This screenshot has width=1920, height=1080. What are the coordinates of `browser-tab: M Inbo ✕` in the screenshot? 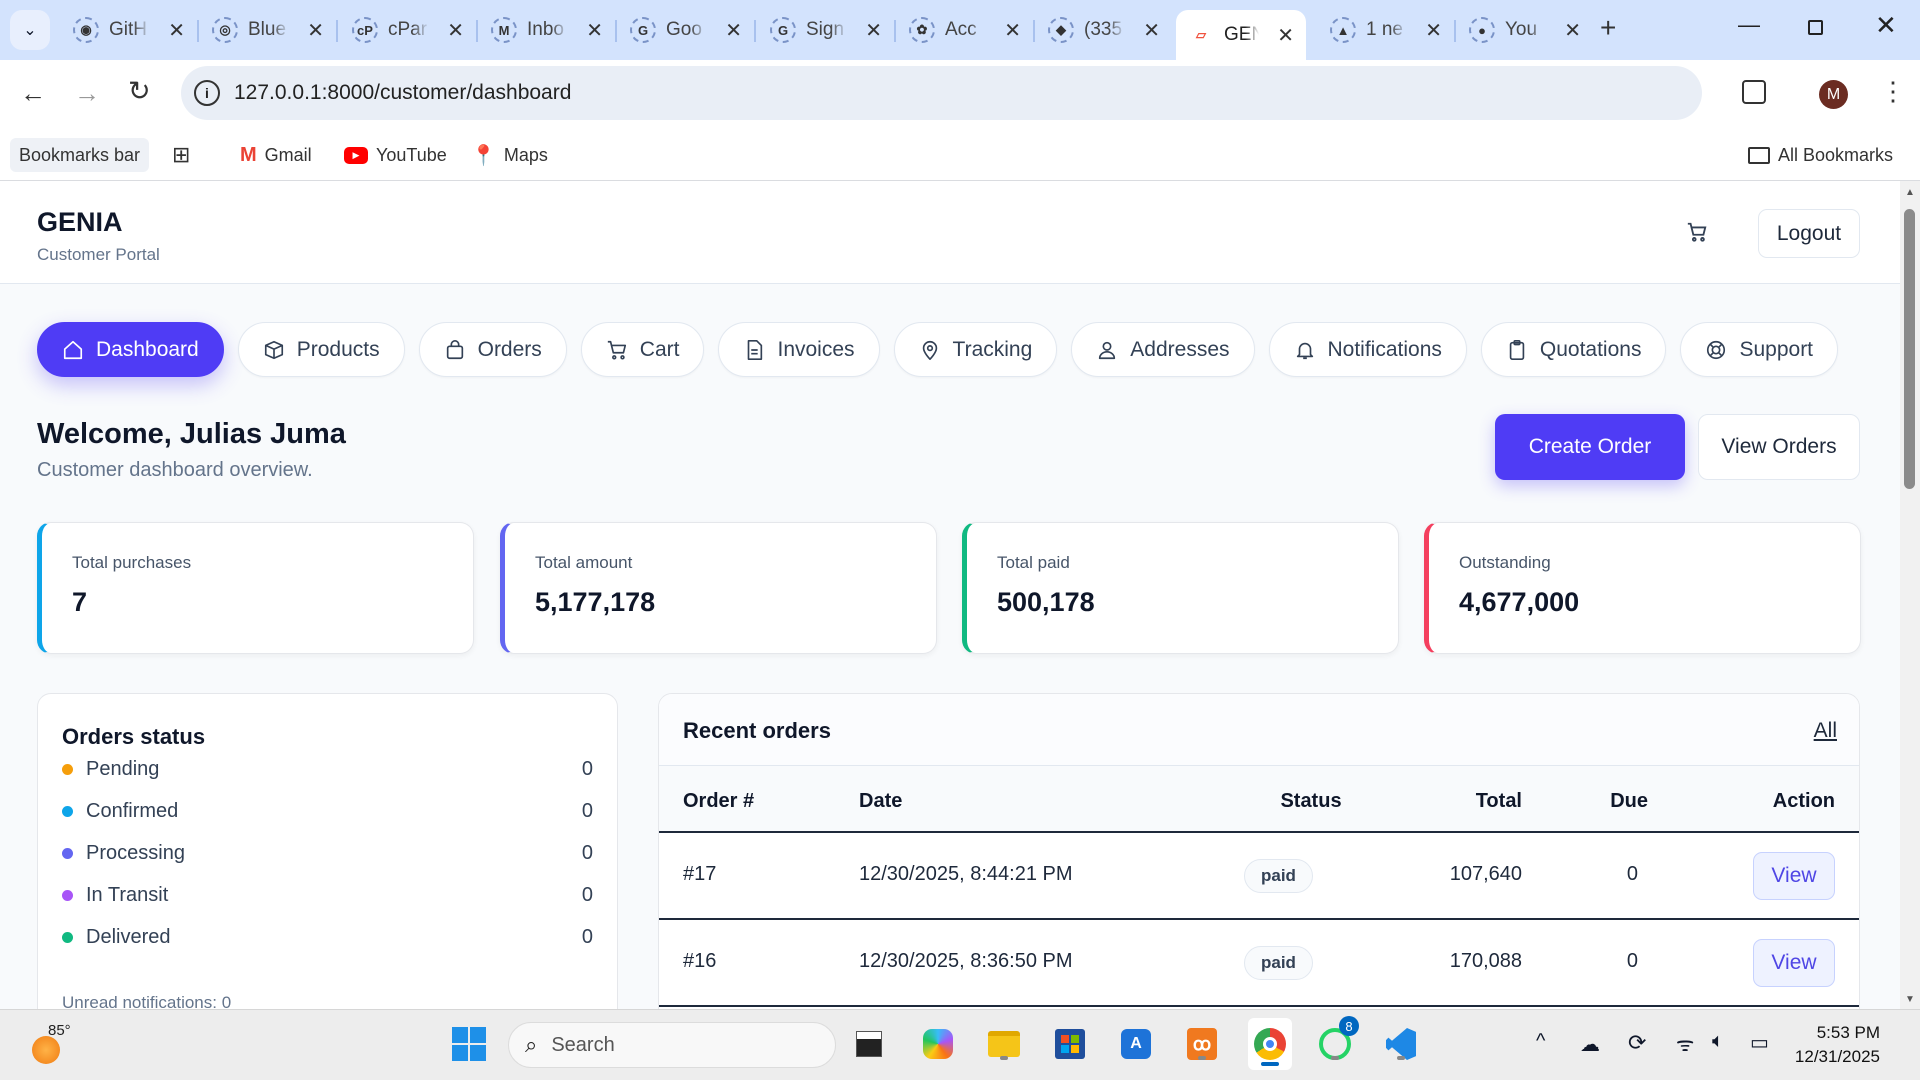 It's located at (548, 30).